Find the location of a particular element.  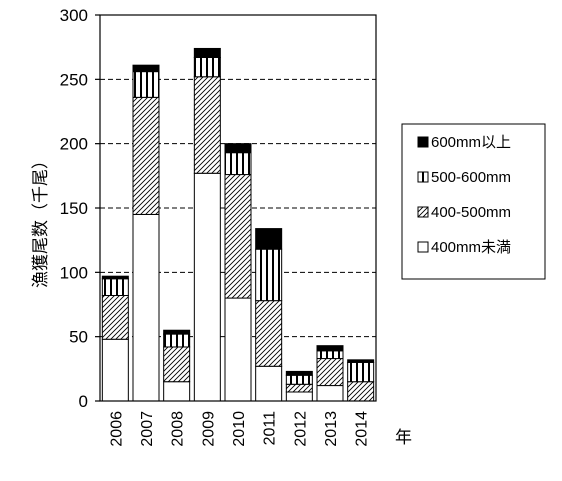

bar-2009-500-600mm is located at coordinates (207, 67).